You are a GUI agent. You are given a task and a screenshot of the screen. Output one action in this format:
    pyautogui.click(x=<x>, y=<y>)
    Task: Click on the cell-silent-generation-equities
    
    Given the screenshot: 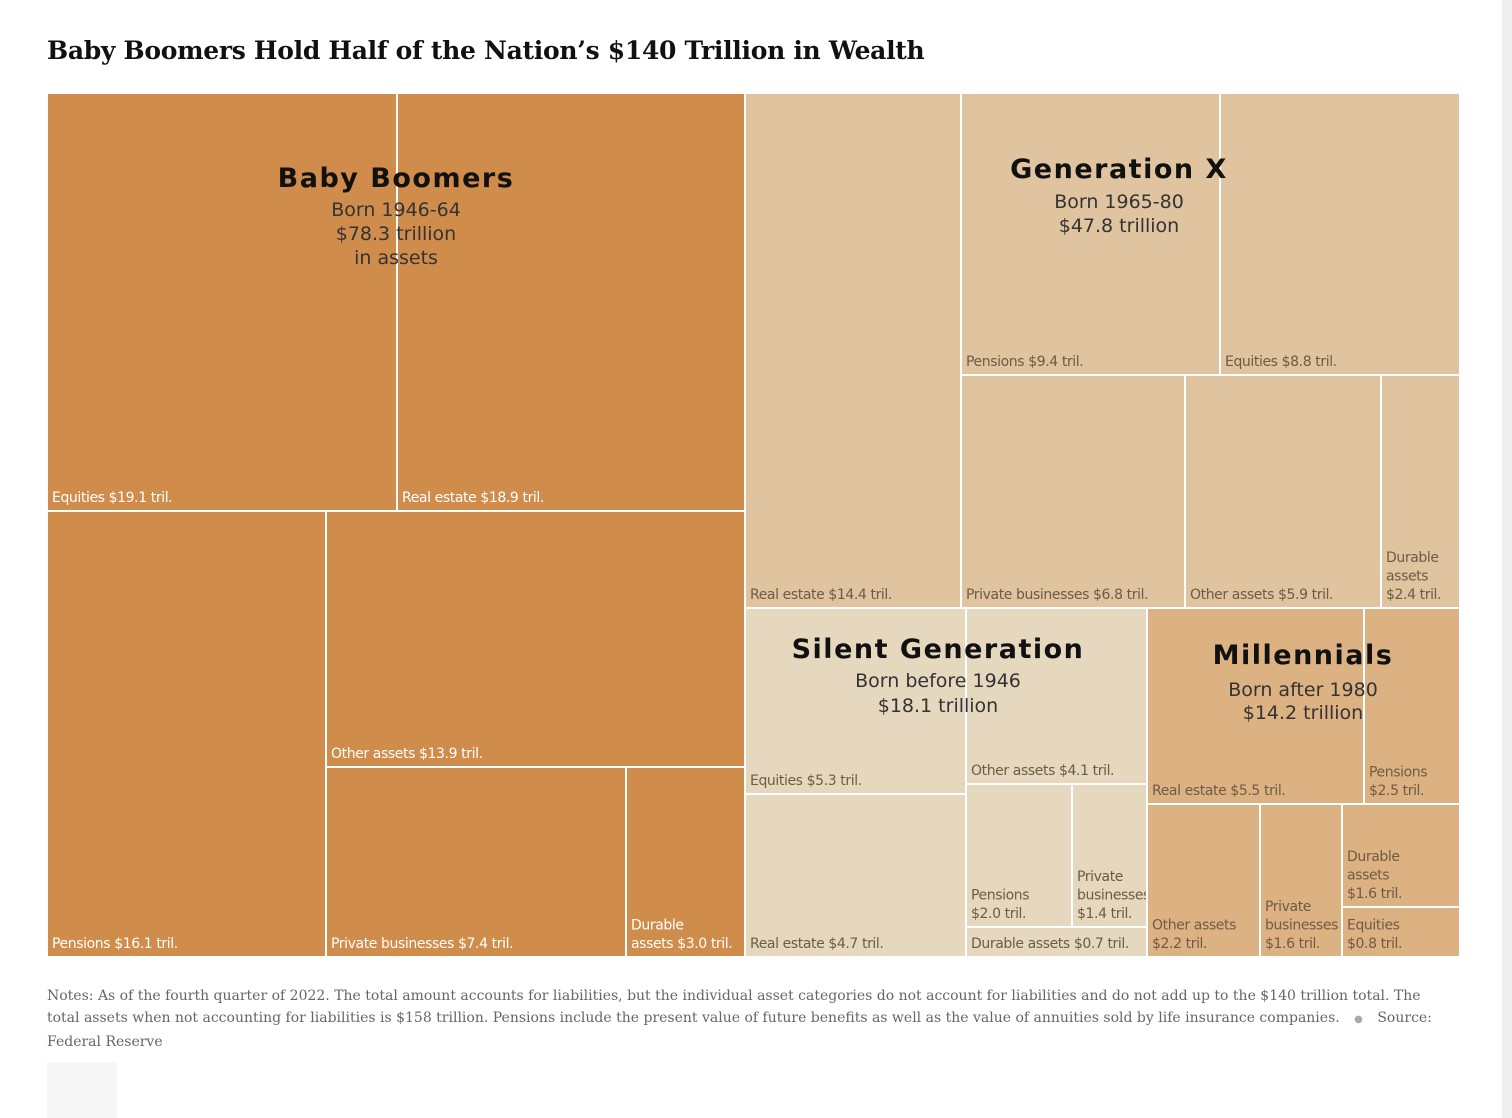 What is the action you would take?
    pyautogui.click(x=855, y=701)
    